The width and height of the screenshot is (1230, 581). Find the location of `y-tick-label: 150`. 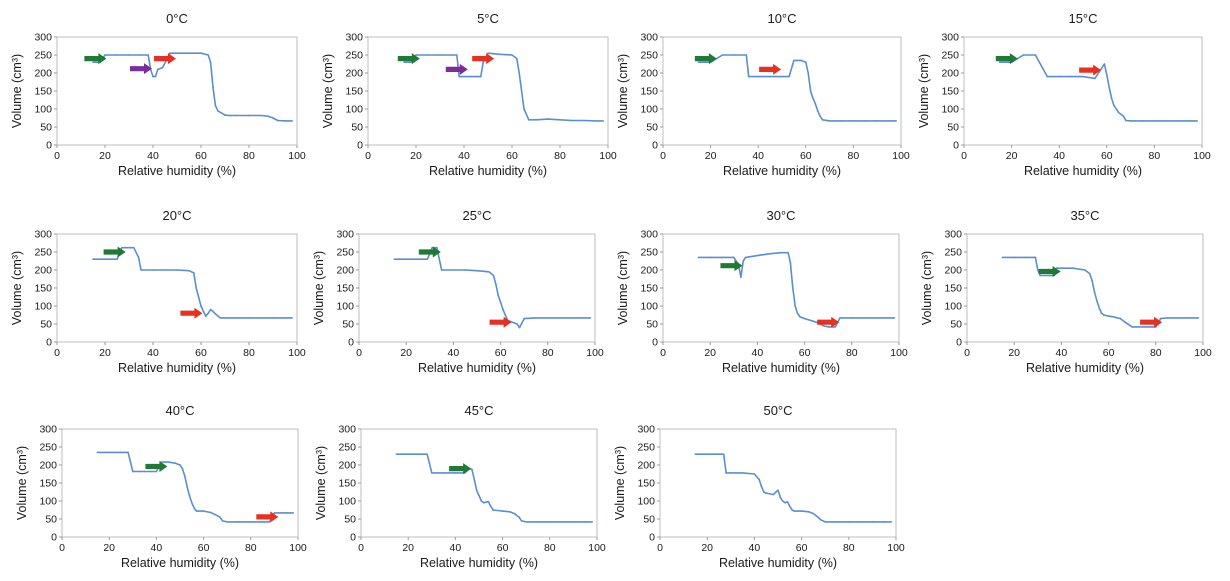

y-tick-label: 150 is located at coordinates (354, 92).